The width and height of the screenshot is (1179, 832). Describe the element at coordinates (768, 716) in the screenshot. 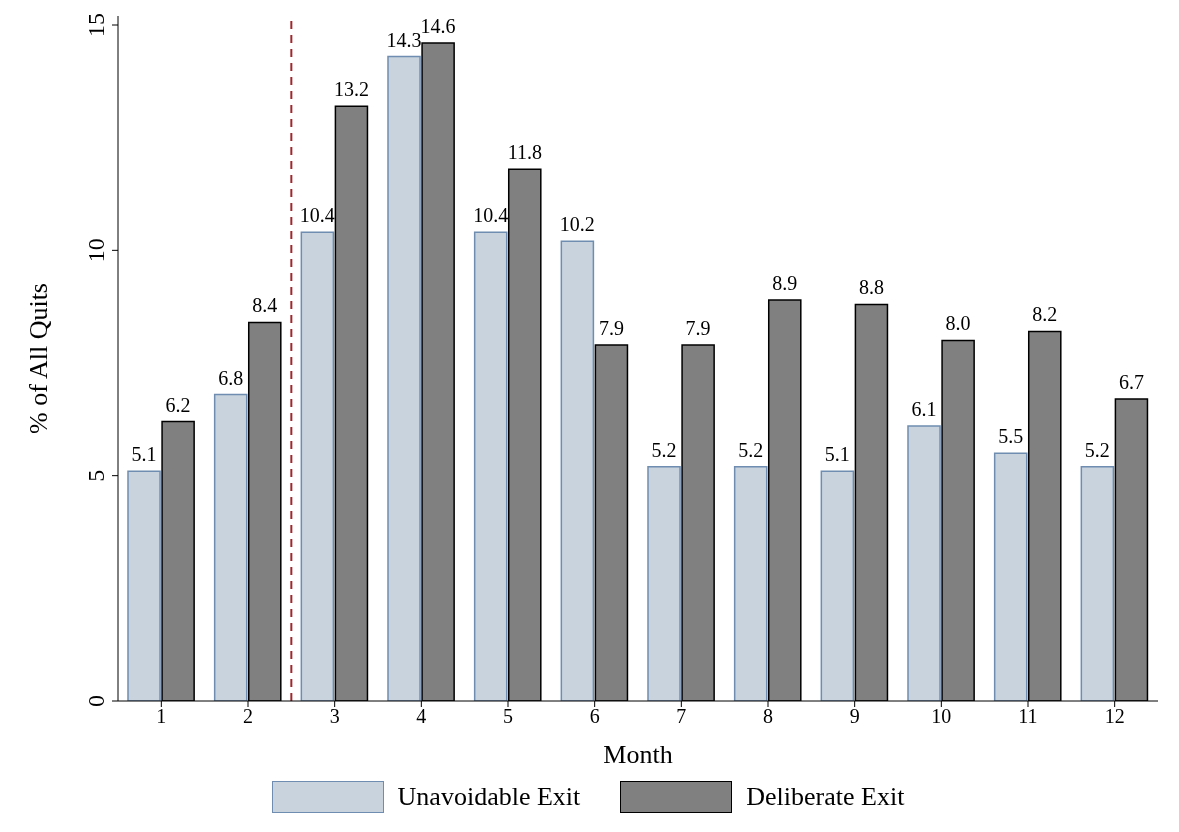

I see `x-tick-label: 8` at that location.